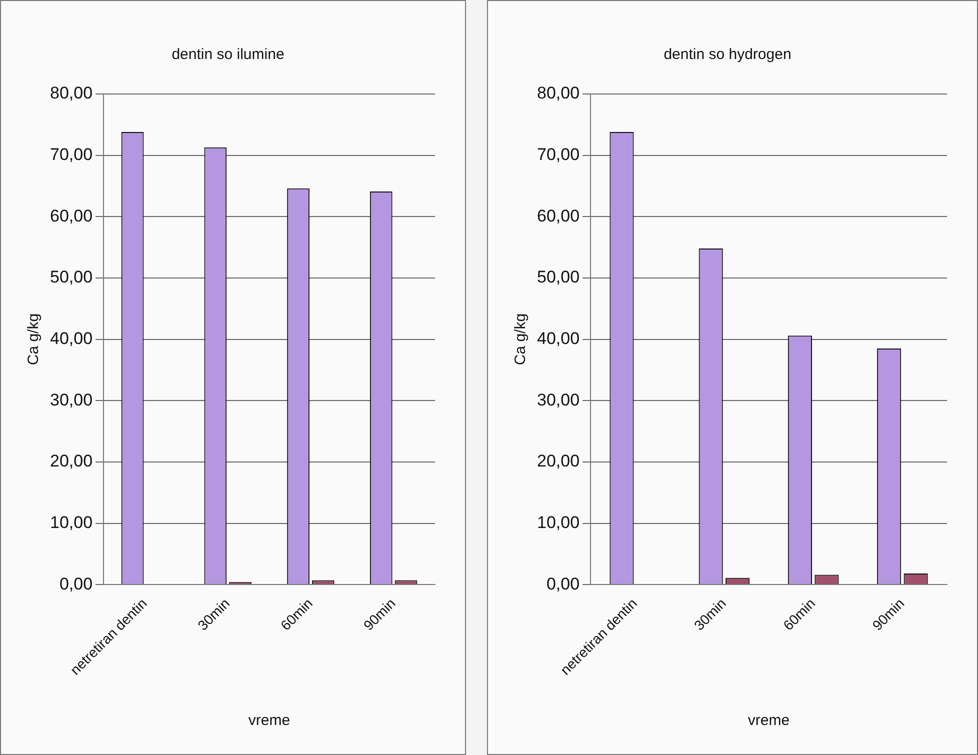  What do you see at coordinates (728, 55) in the screenshot?
I see `chart-title: dentin so hydrogen` at bounding box center [728, 55].